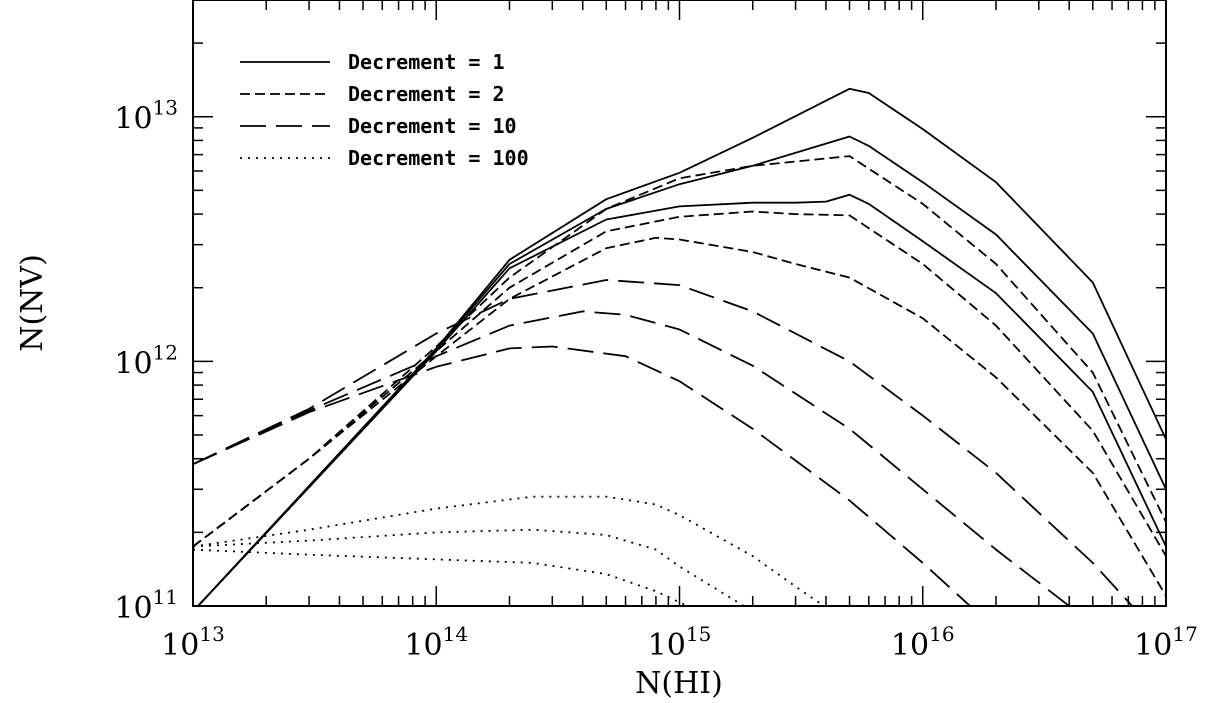 The width and height of the screenshot is (1208, 703). I want to click on legend-label: Decrement = 1, so click(426, 62).